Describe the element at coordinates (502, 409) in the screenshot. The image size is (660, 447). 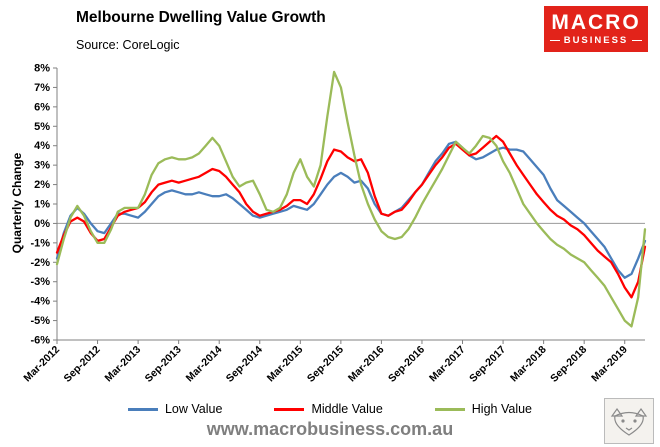
I see `legend-label-high-value: High Value` at that location.